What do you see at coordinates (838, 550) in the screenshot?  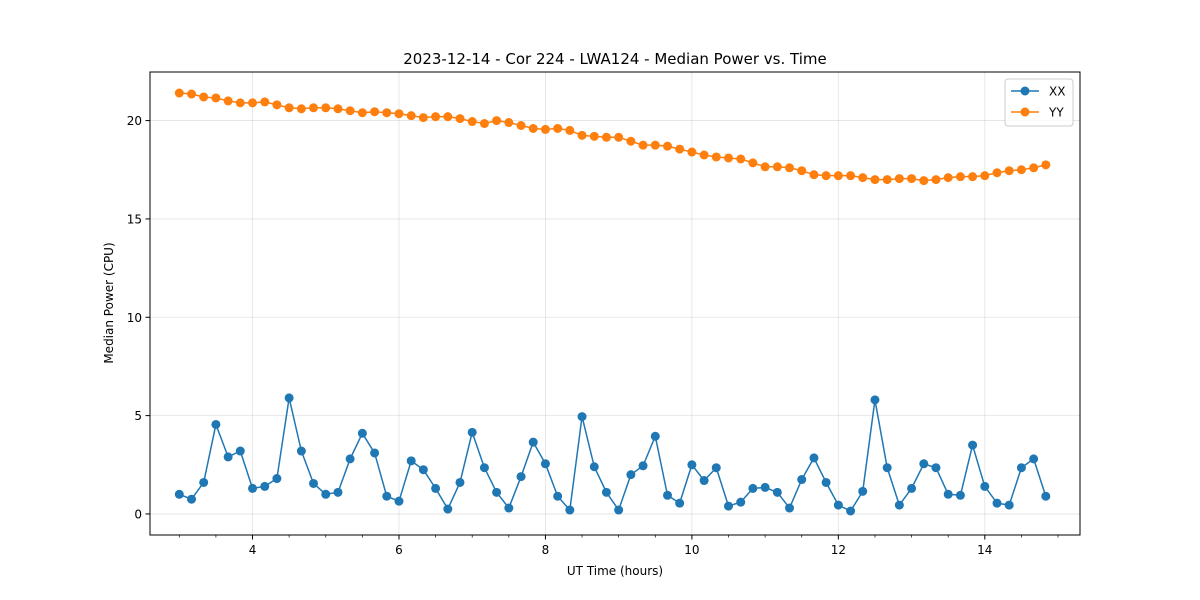 I see `x-tick-label: 12` at bounding box center [838, 550].